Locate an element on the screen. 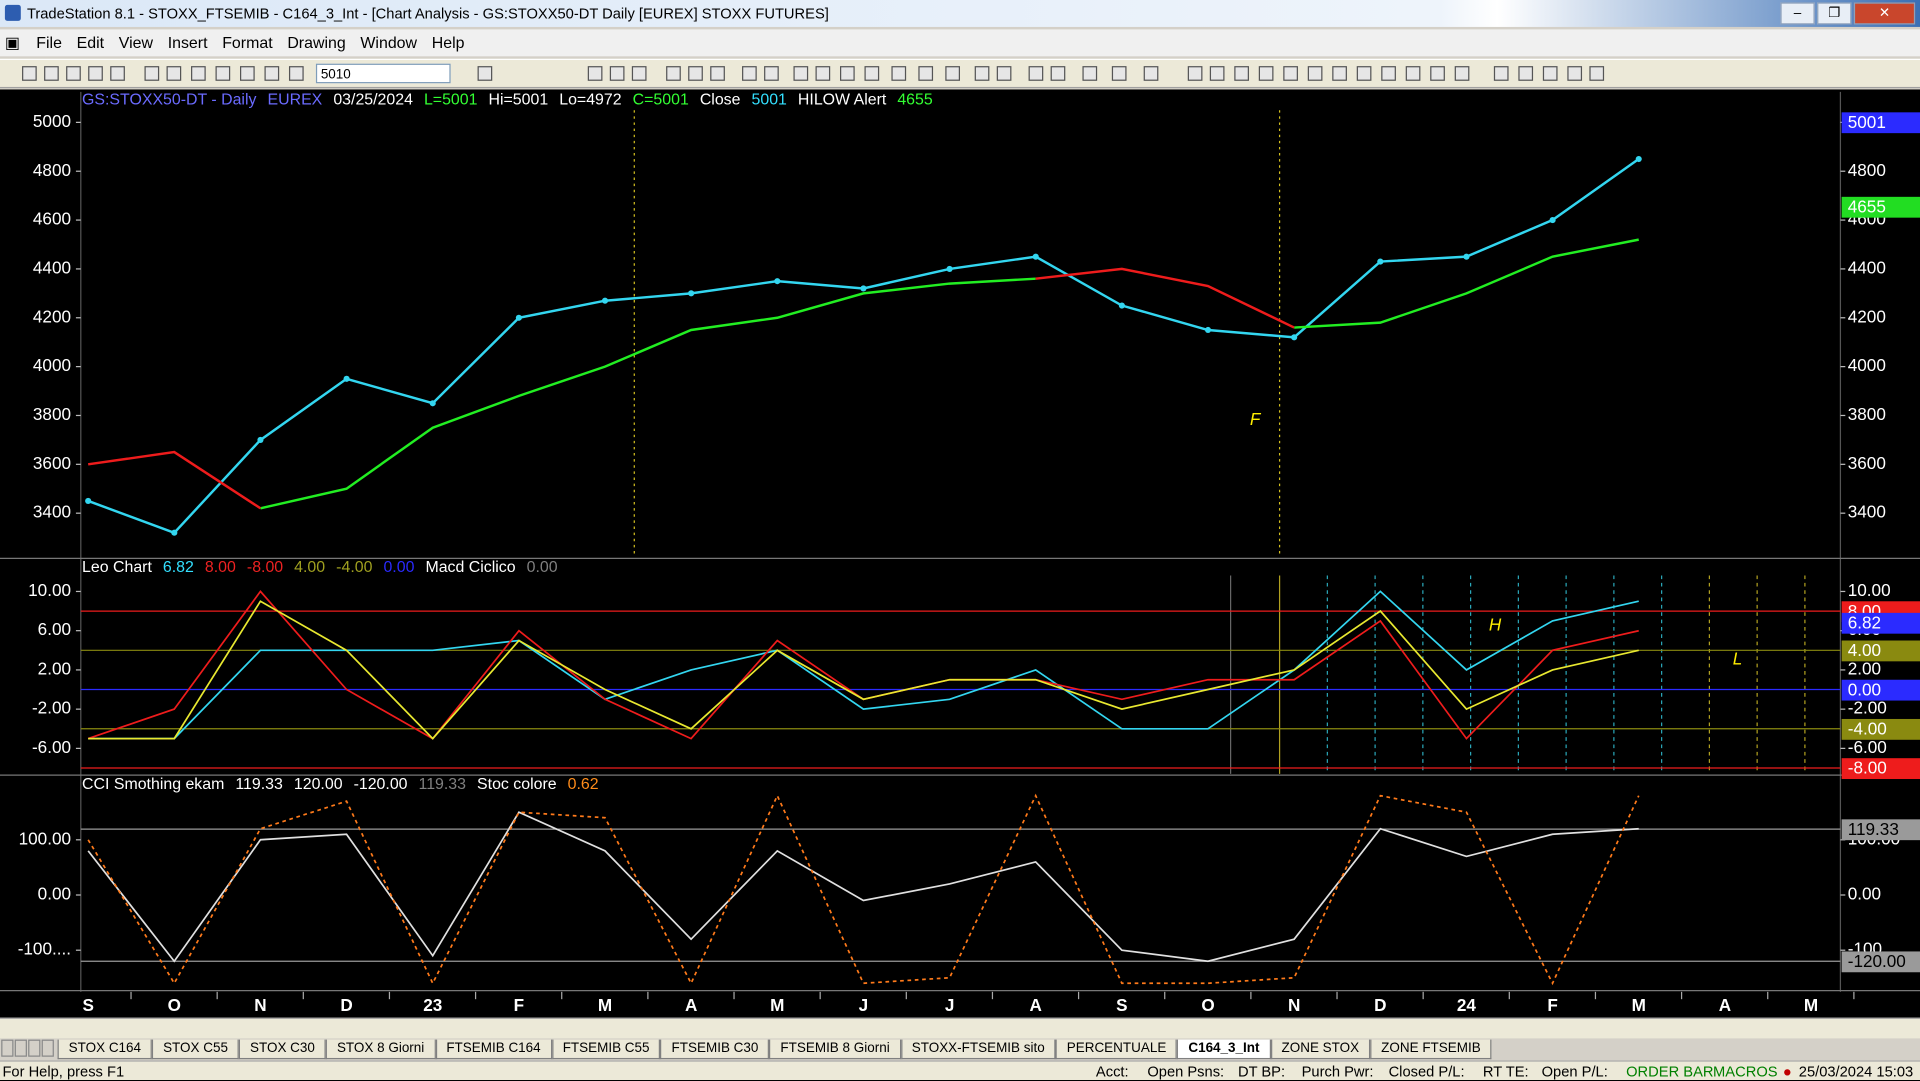 The image size is (1920, 1081). minimize-button: – is located at coordinates (1797, 13).